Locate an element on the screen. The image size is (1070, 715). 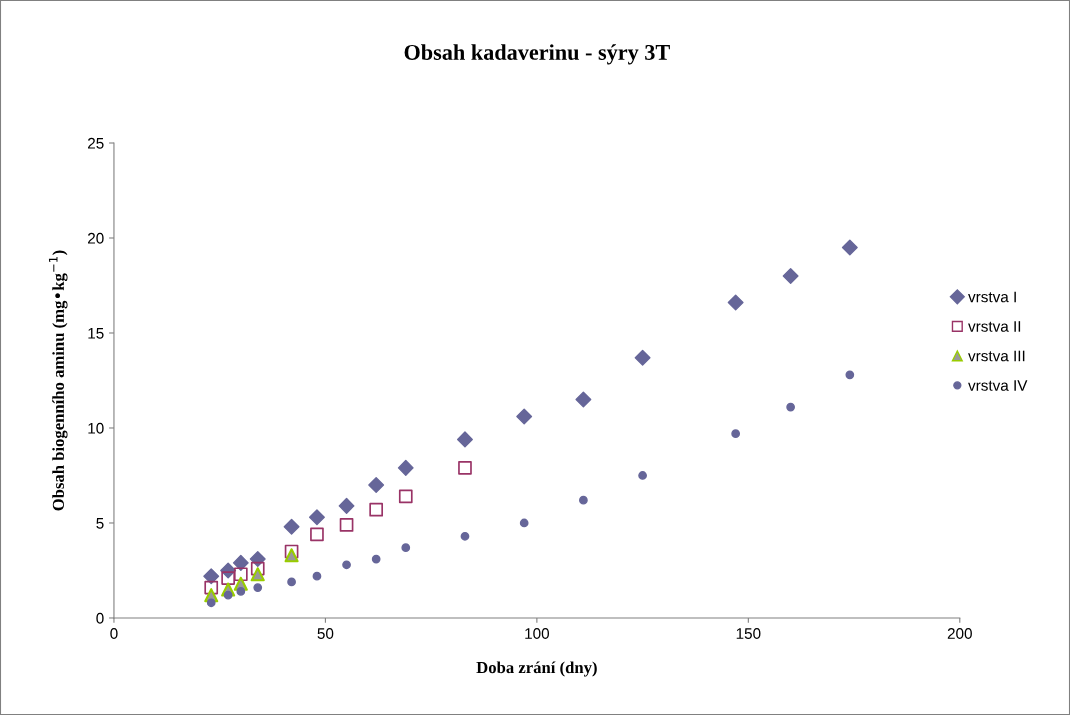
legend-label: vrstva I is located at coordinates (992, 297).